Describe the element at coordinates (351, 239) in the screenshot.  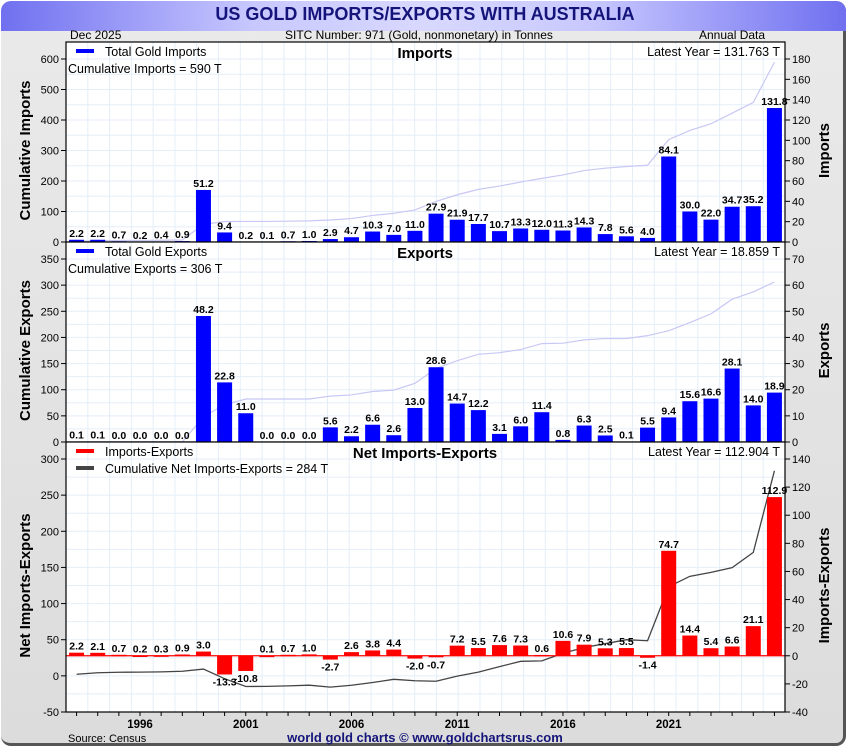
I see `bar-4.7` at that location.